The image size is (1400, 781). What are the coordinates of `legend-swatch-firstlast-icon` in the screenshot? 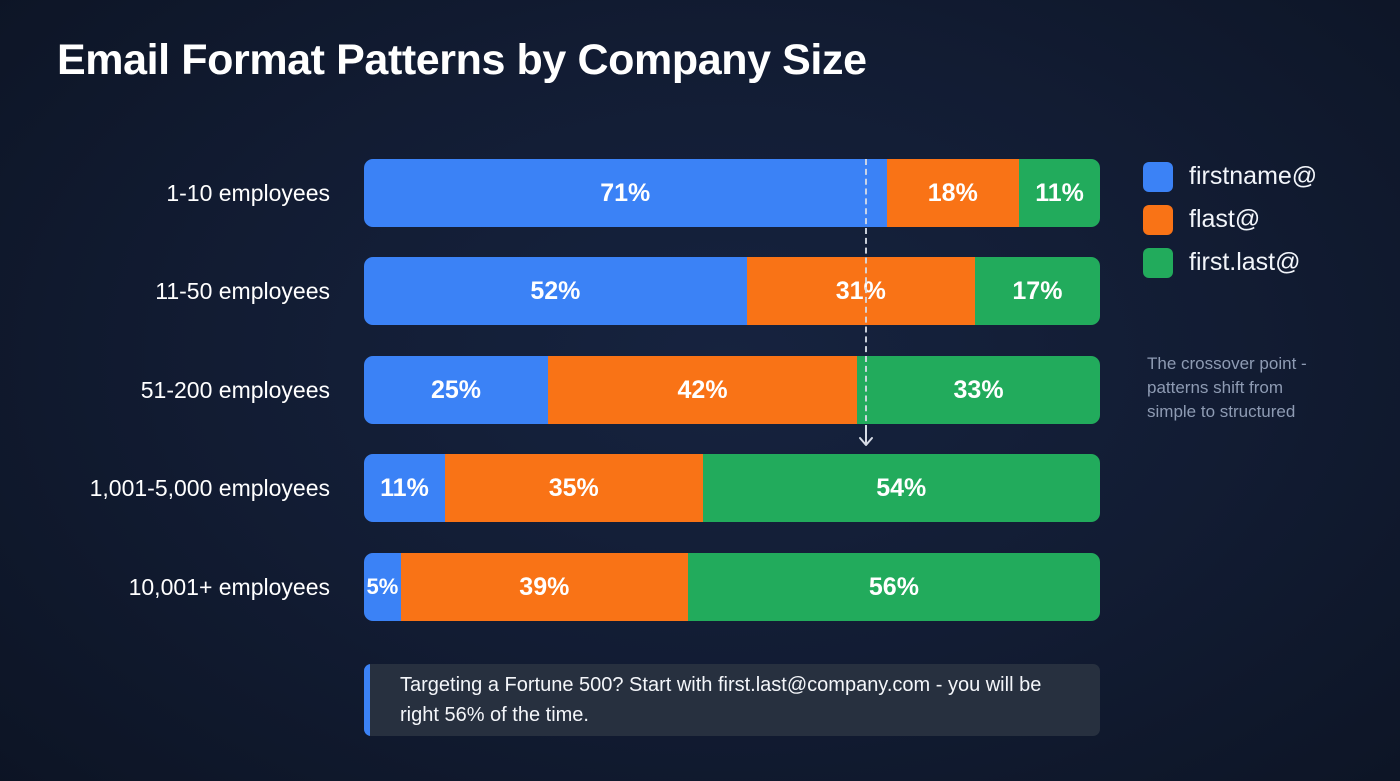 It's located at (1158, 262).